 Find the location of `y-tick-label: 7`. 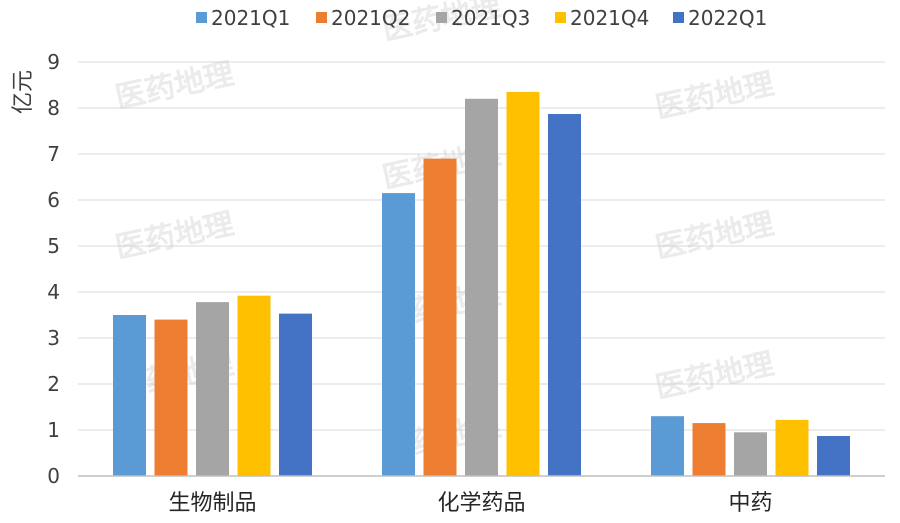

y-tick-label: 7 is located at coordinates (53, 154).